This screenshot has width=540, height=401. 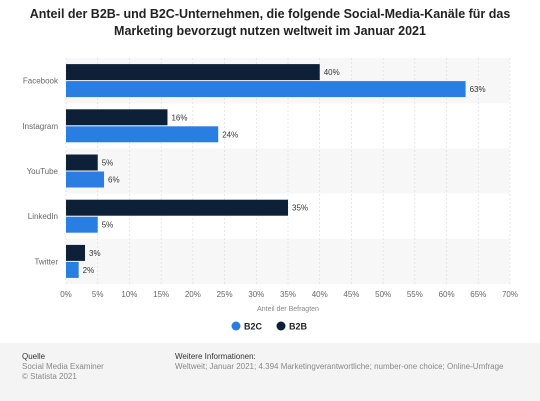 I want to click on x-tick-label: 35%, so click(x=288, y=294).